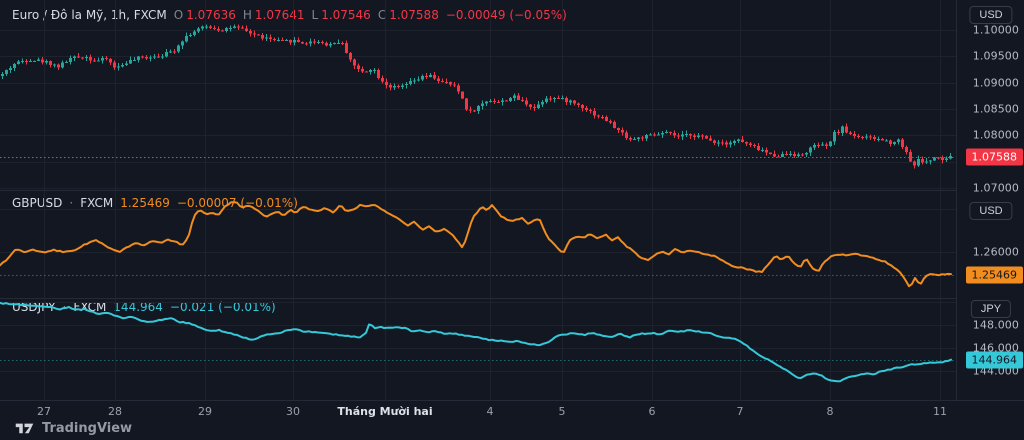  I want to click on time-label: 28, so click(115, 411).